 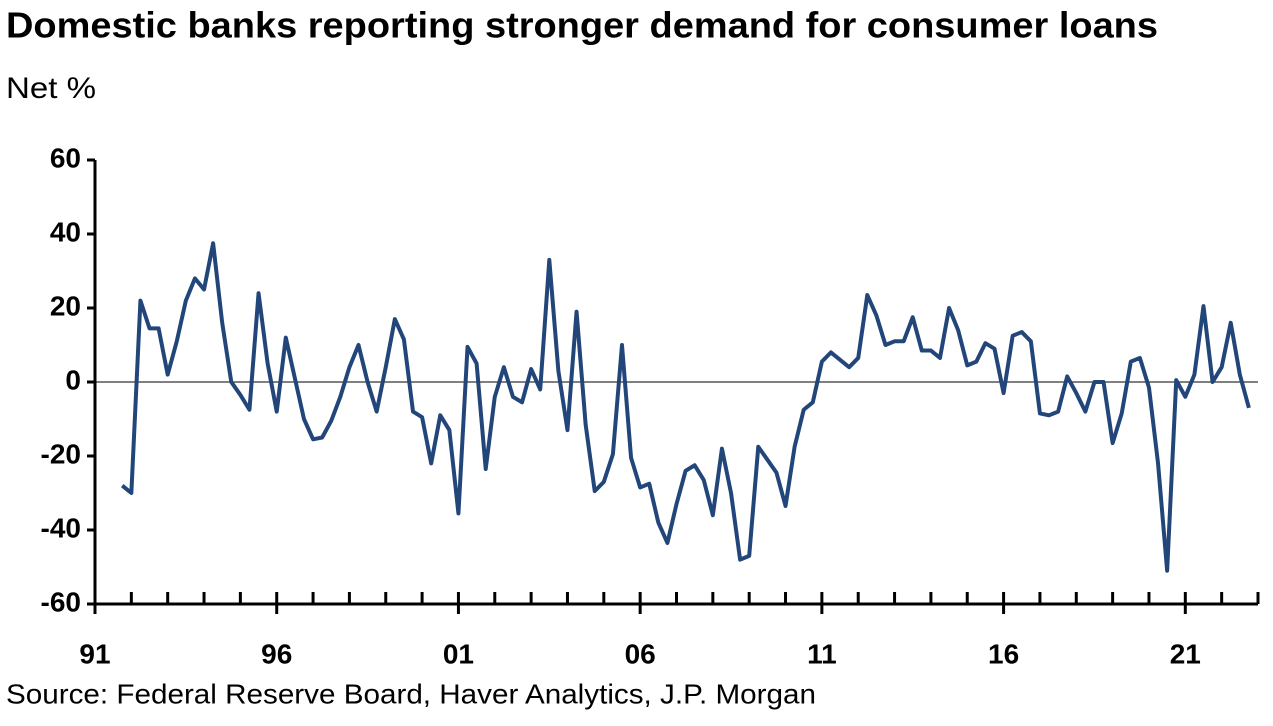 What do you see at coordinates (1185, 653) in the screenshot?
I see `x-tick-label: 21` at bounding box center [1185, 653].